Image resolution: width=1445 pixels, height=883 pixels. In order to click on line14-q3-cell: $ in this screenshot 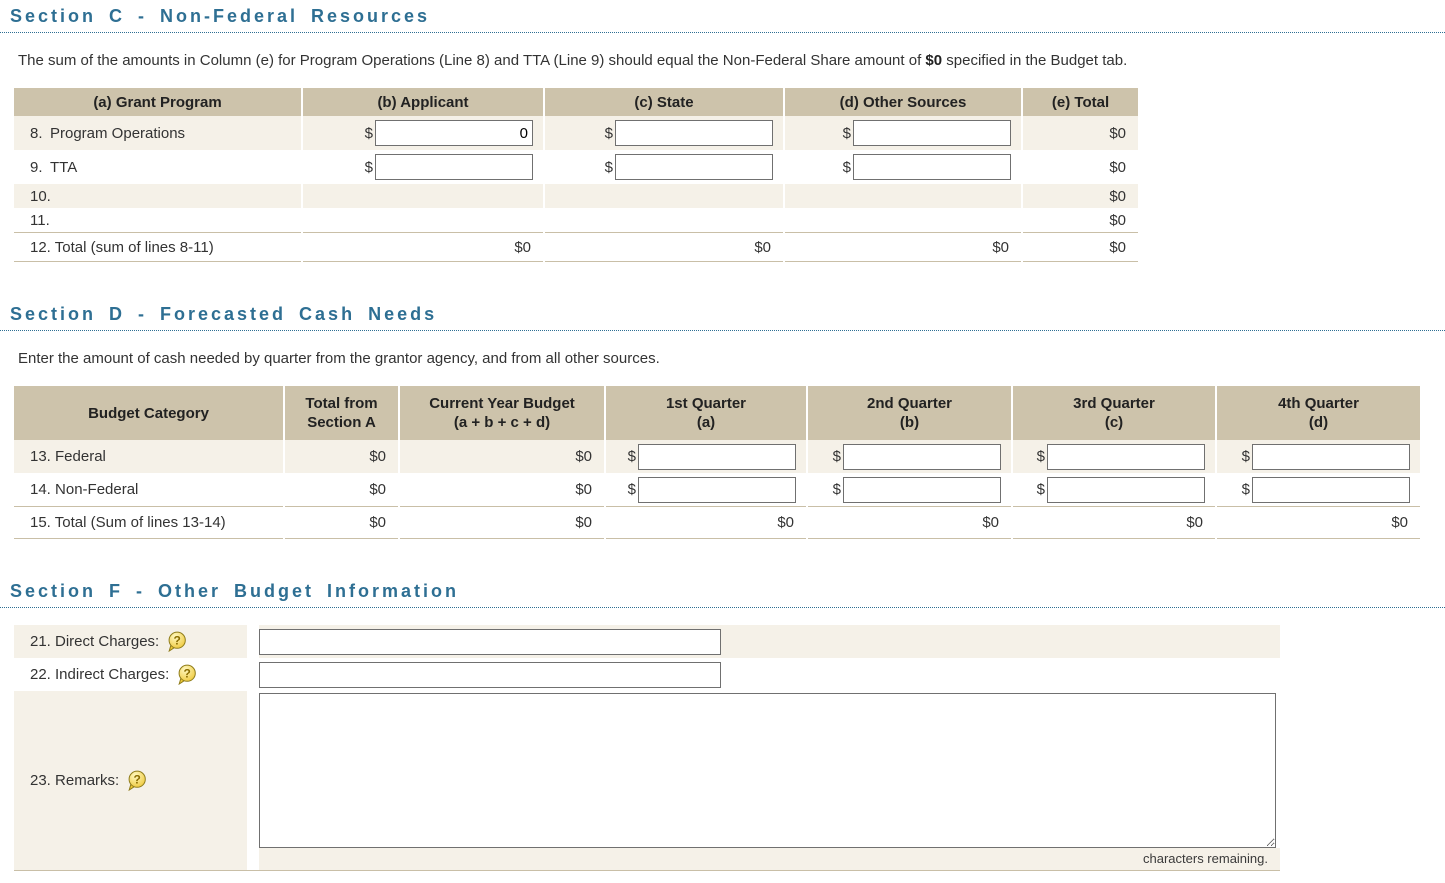, I will do `click(1114, 489)`.